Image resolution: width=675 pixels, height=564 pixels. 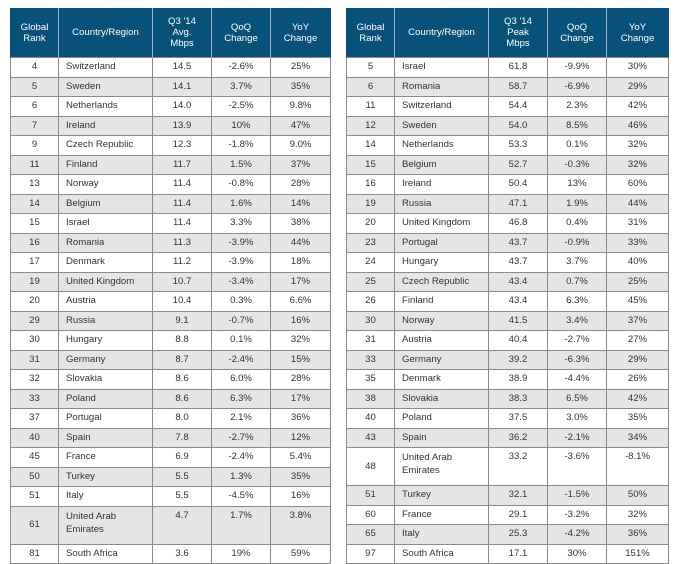 I want to click on mbps-cell: 11.2, so click(x=182, y=262).